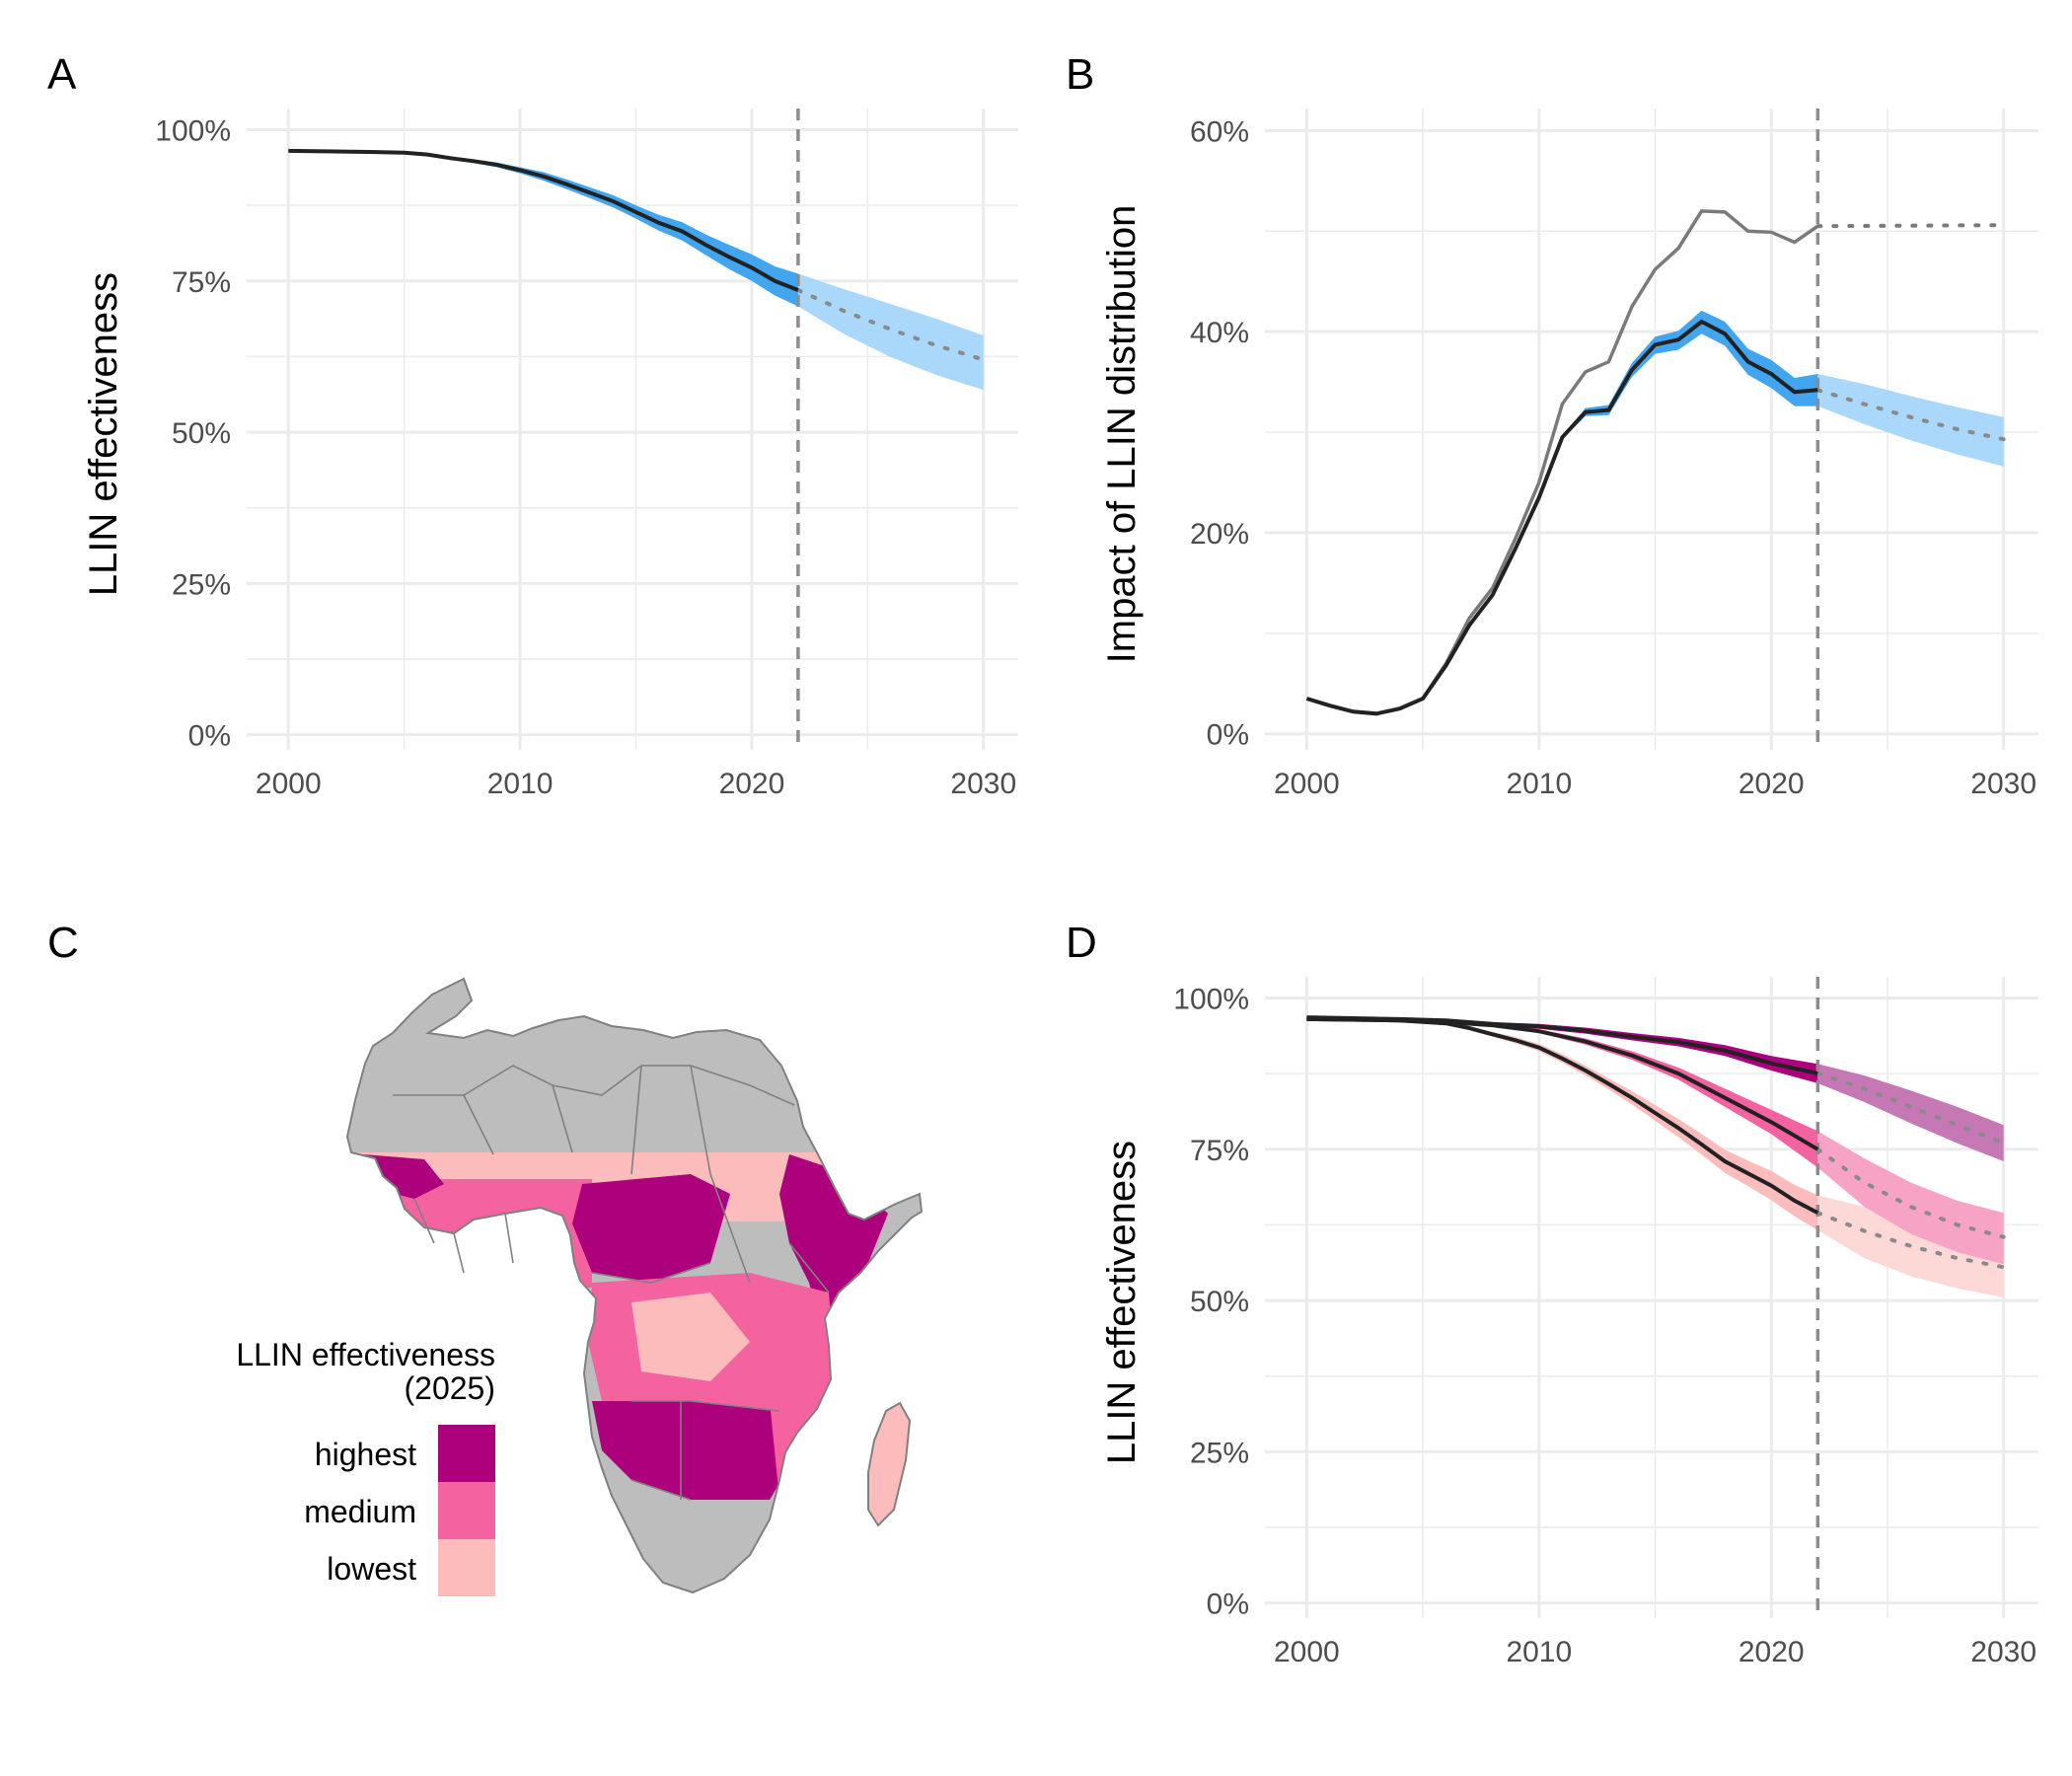  What do you see at coordinates (1219, 131) in the screenshot?
I see `y-tick-label: 60%` at bounding box center [1219, 131].